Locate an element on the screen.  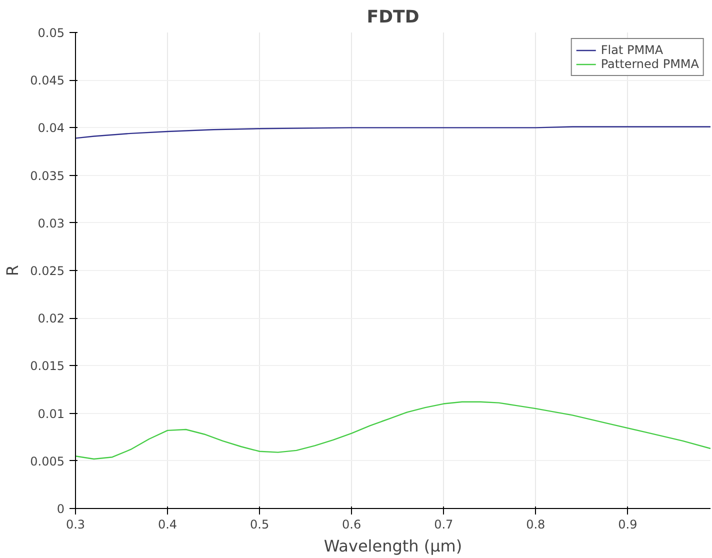
x-tick-label: 0.4 is located at coordinates (168, 525).